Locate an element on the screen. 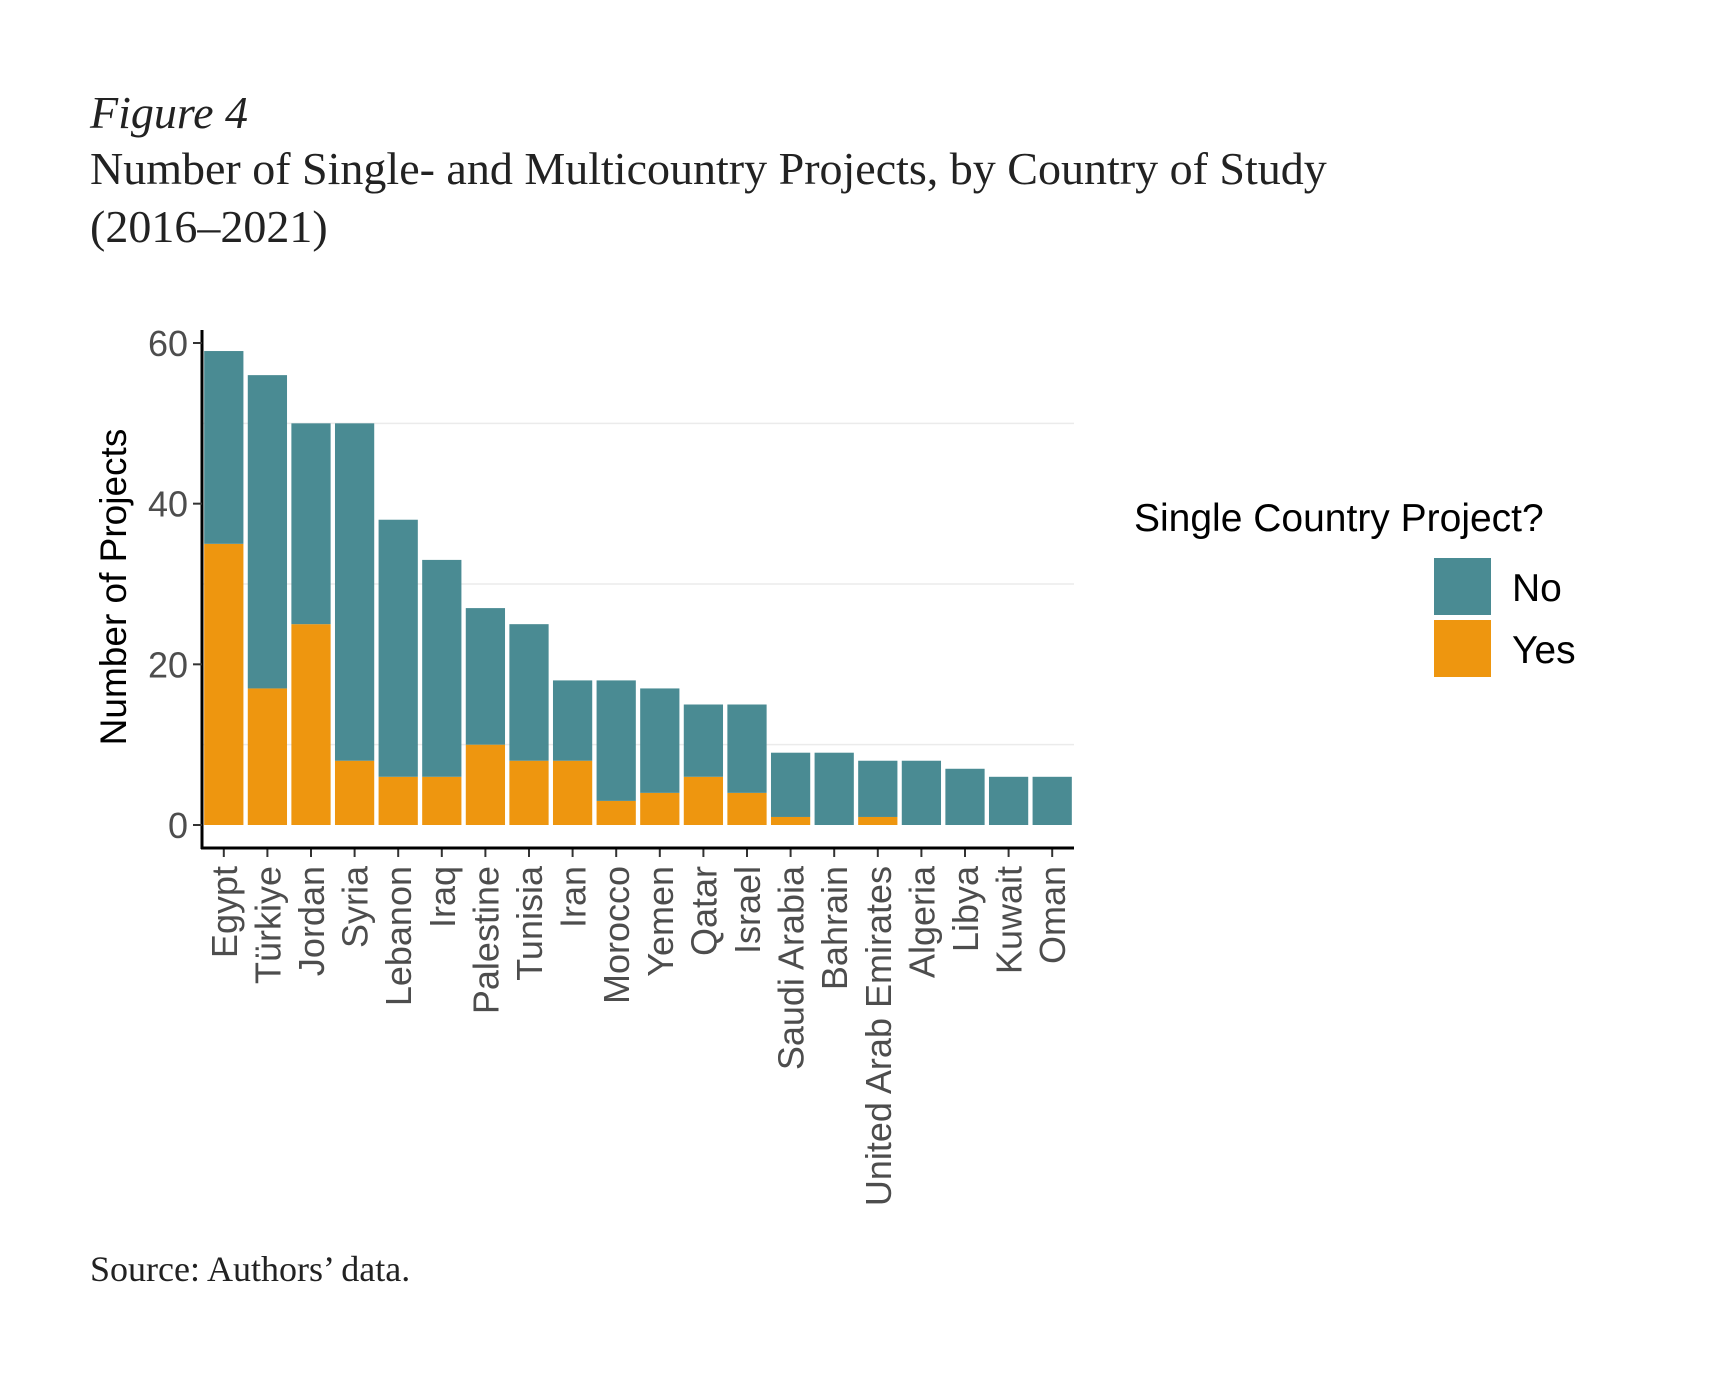 Image resolution: width=1711 pixels, height=1378 pixels. bar-no-palestine is located at coordinates (485, 676).